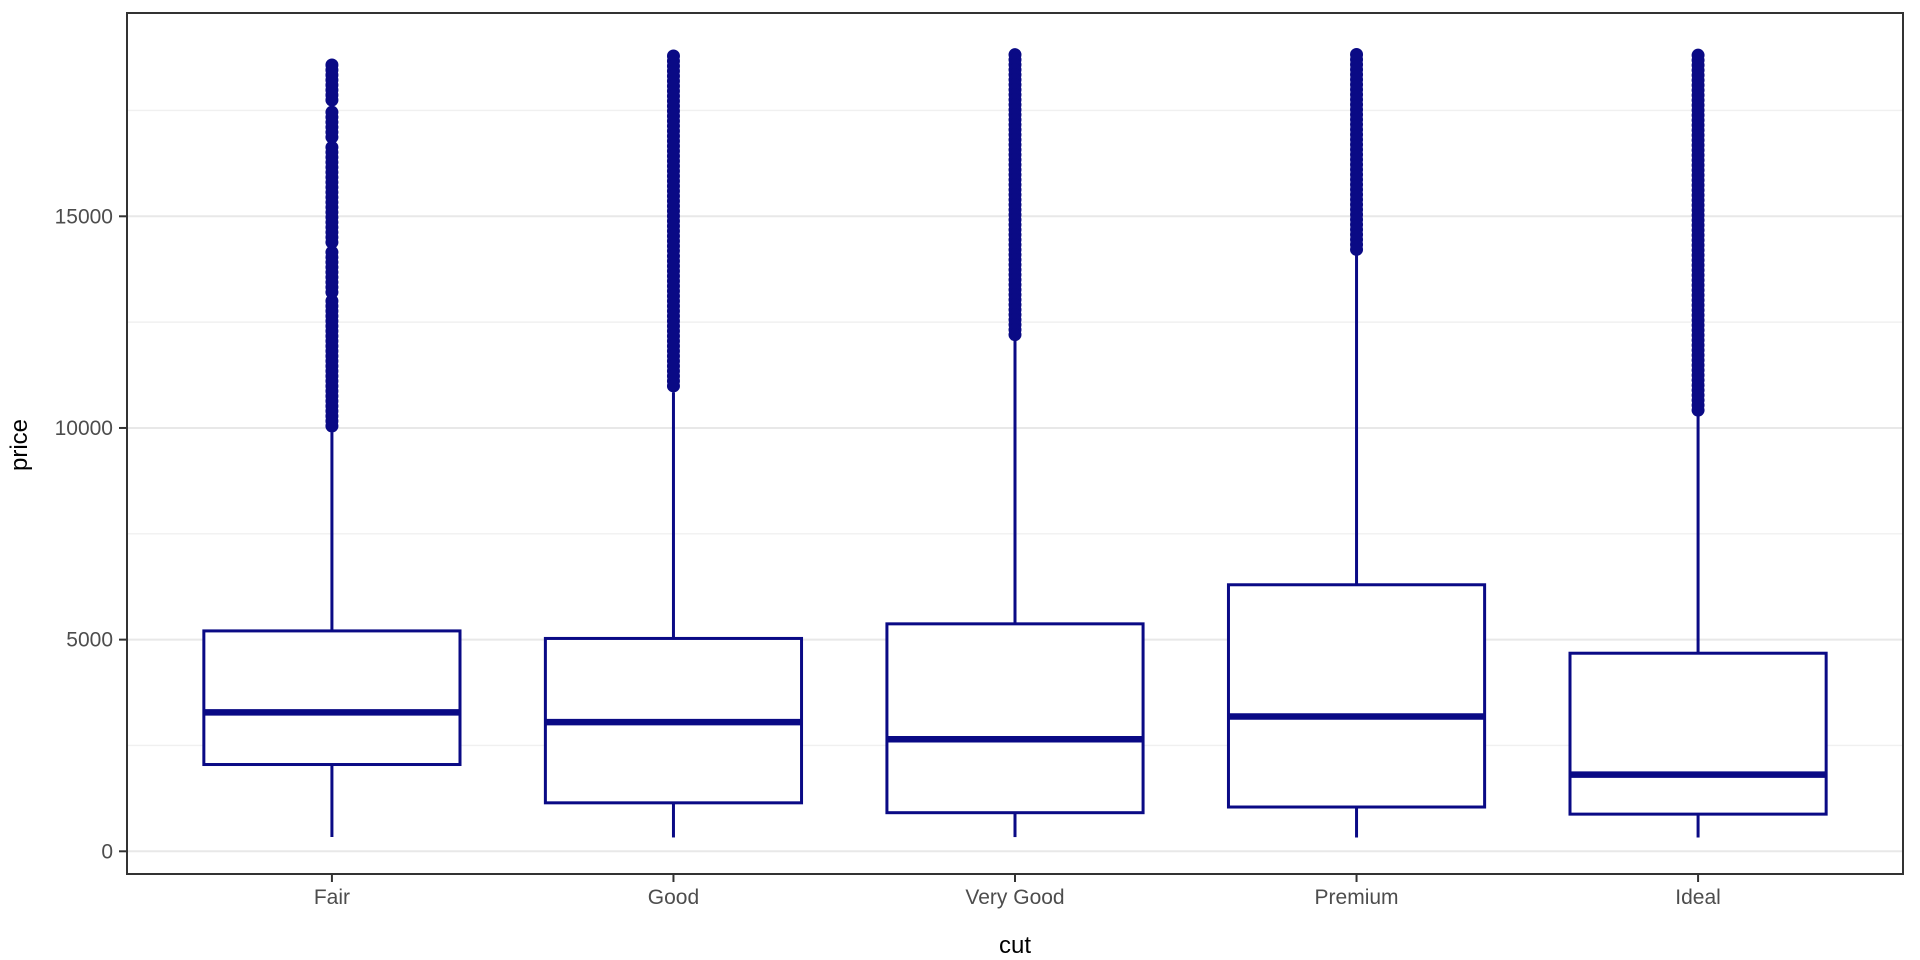 Image resolution: width=1920 pixels, height=960 pixels. I want to click on y-tick-label: 5000, so click(89, 640).